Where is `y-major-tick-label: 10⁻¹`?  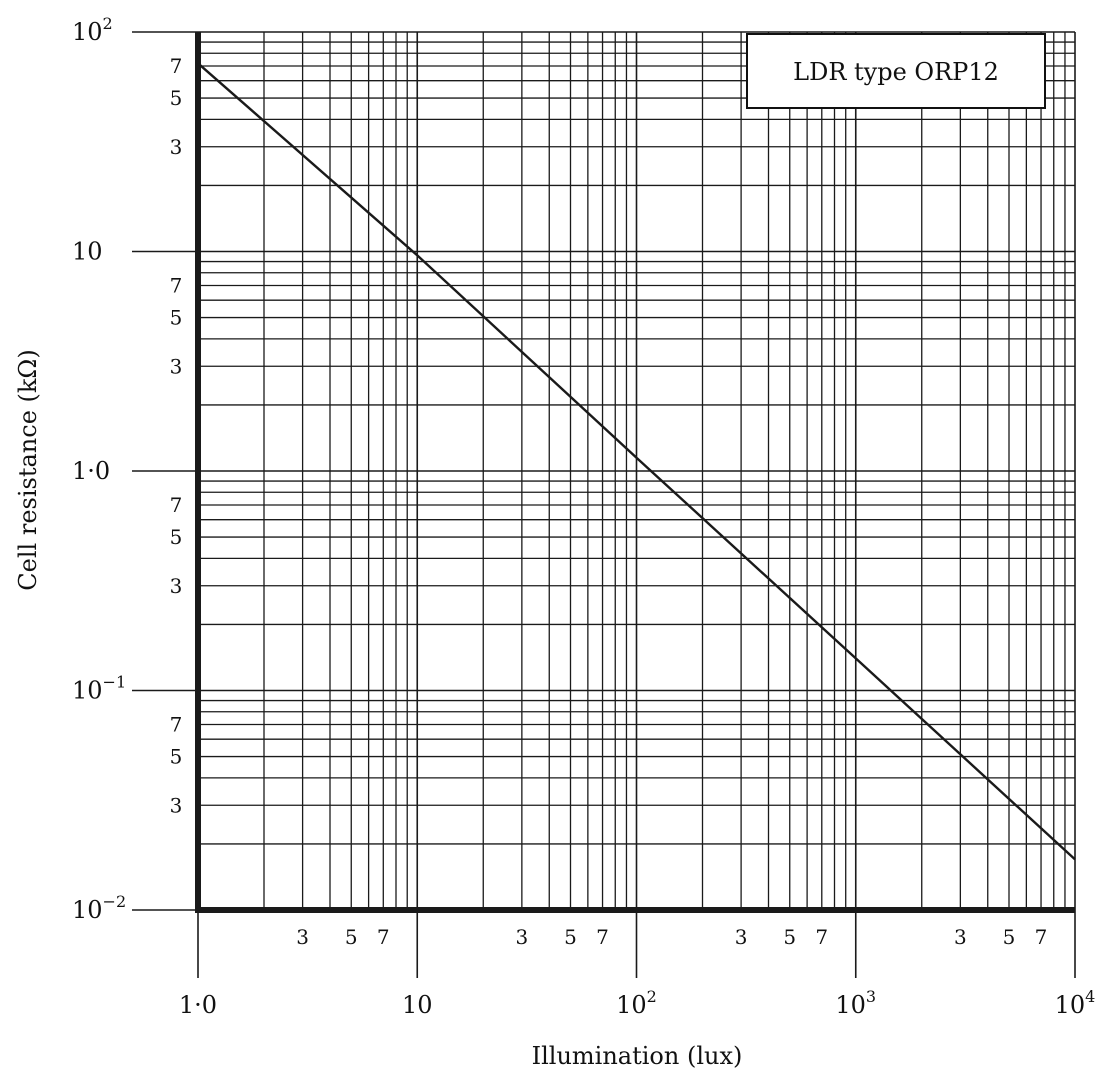 y-major-tick-label: 10⁻¹ is located at coordinates (99, 689).